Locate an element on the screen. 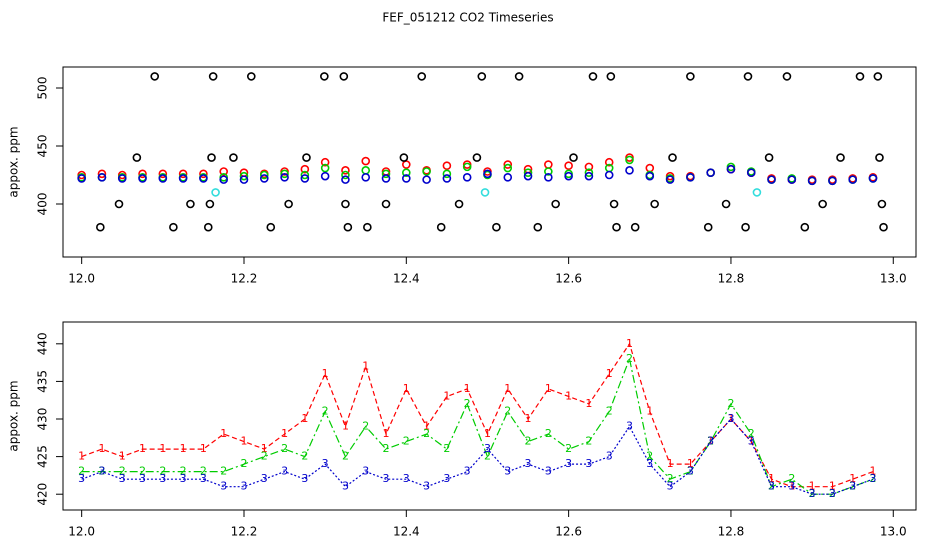 The width and height of the screenshot is (936, 540). x-tick-label: 12.4 is located at coordinates (406, 532).